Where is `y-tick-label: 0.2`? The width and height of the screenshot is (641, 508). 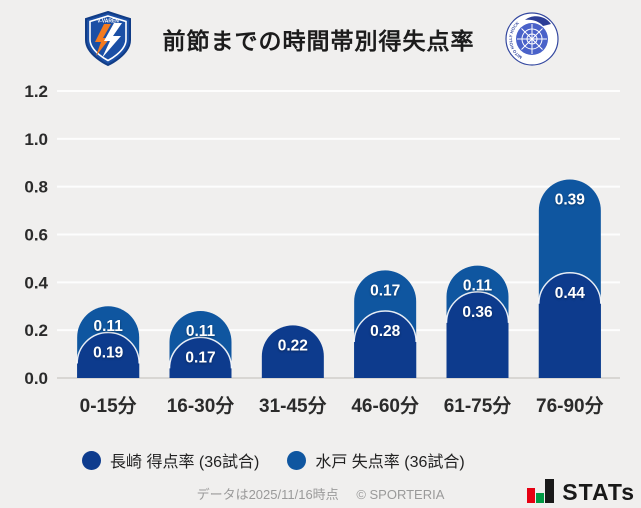
y-tick-label: 0.2 is located at coordinates (36, 330).